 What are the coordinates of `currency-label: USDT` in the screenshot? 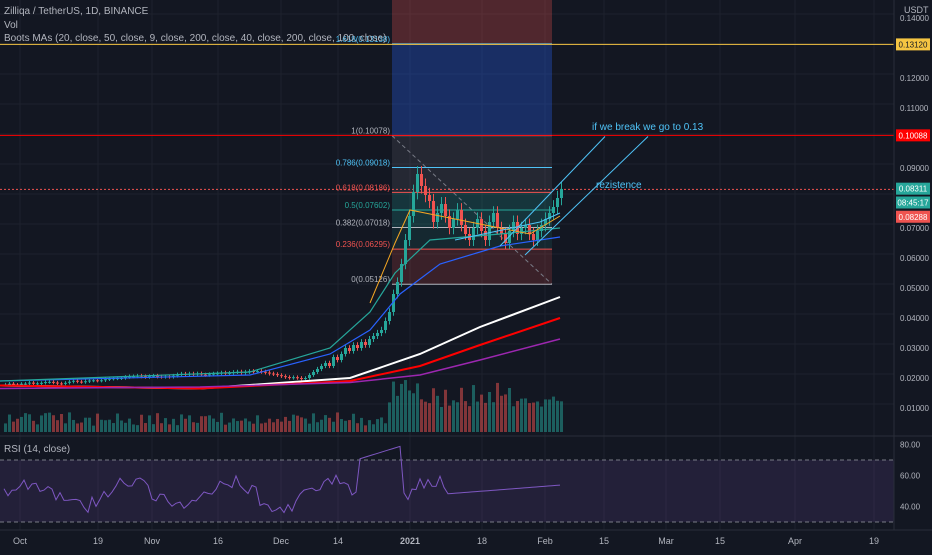 It's located at (916, 10).